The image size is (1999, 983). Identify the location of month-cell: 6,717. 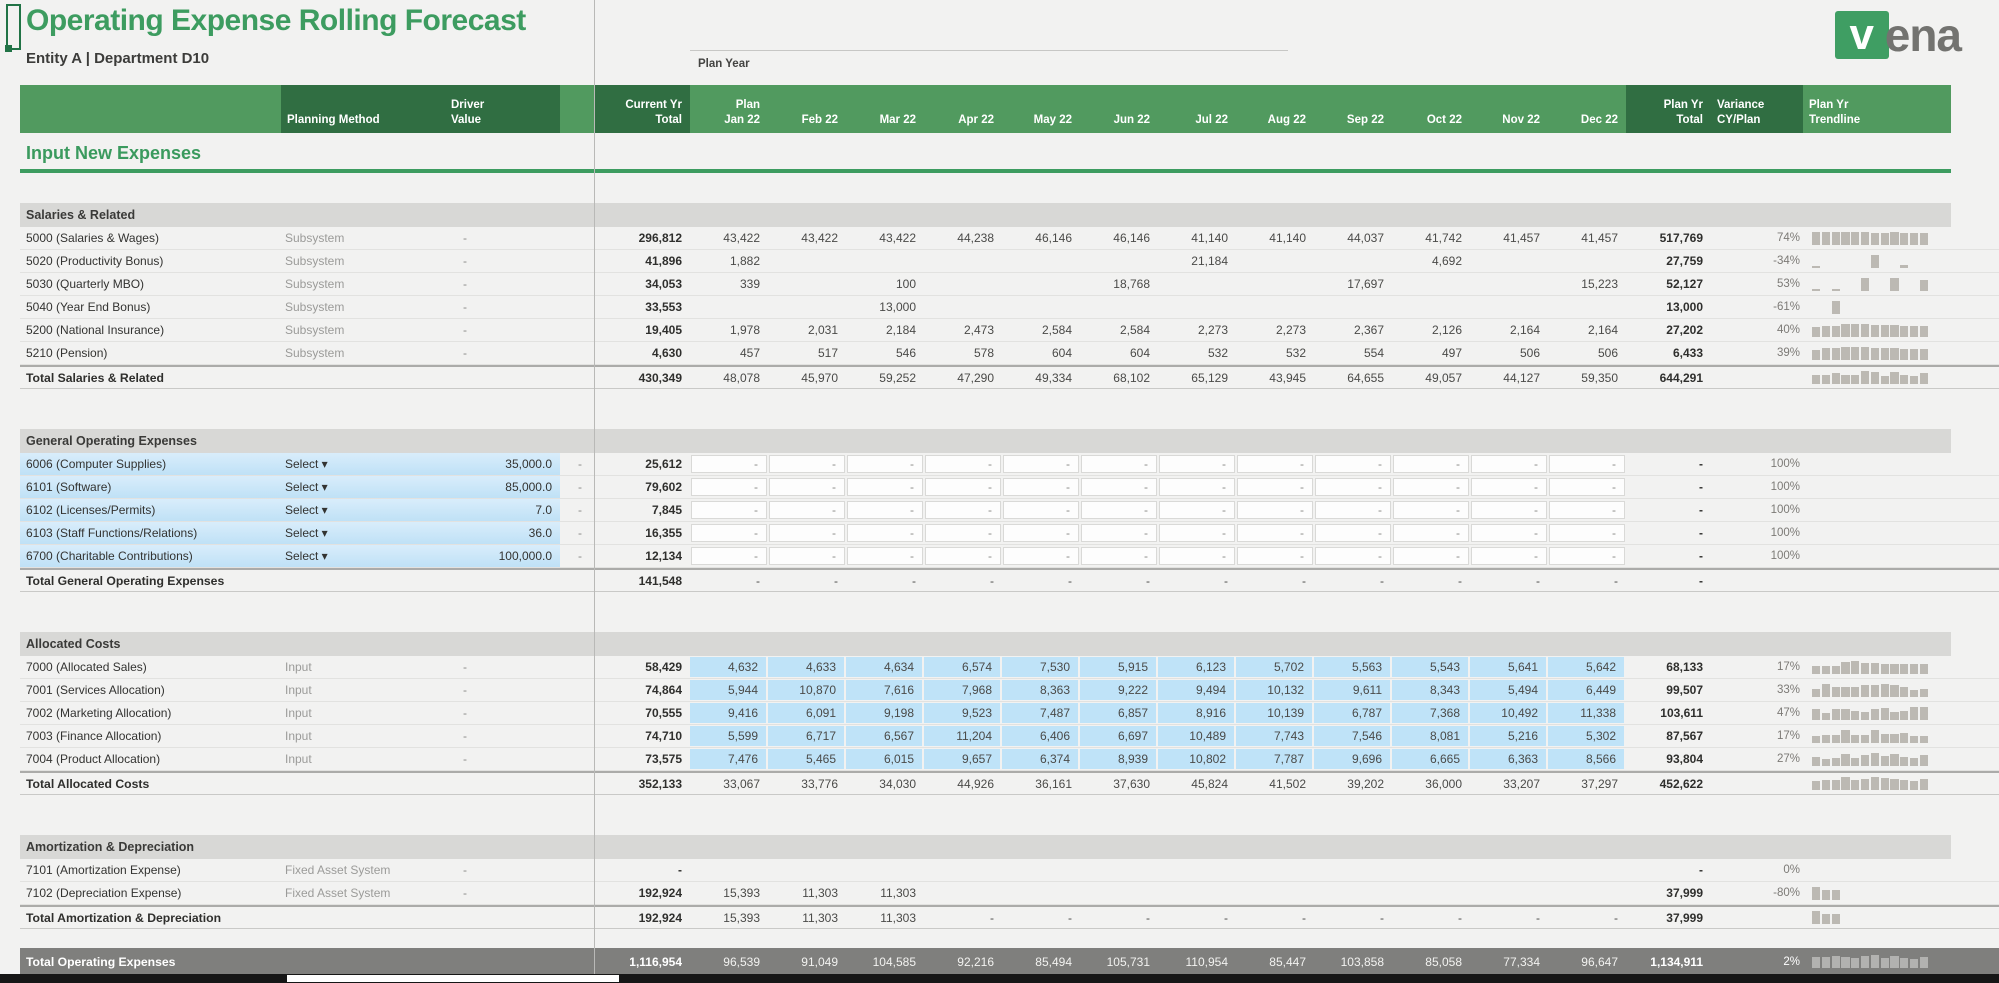
(807, 736).